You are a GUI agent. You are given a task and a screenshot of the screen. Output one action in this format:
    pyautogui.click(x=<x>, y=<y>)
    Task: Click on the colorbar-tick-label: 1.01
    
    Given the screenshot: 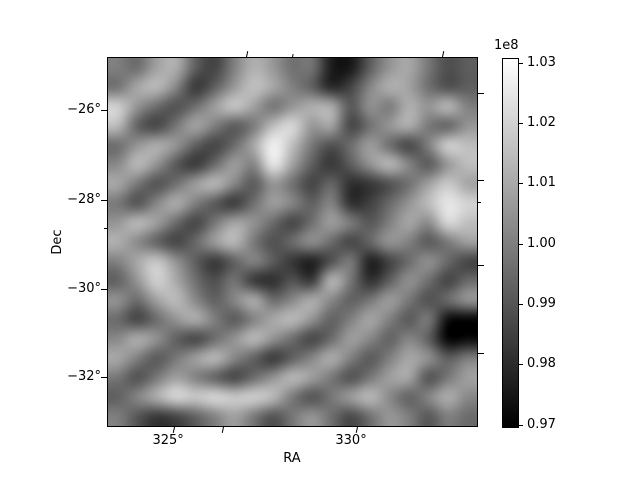 What is the action you would take?
    pyautogui.click(x=541, y=183)
    